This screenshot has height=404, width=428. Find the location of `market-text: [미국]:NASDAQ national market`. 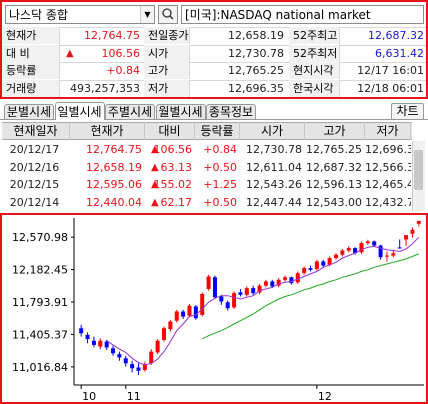

market-text: [미국]:NASDAQ national market is located at coordinates (278, 15).